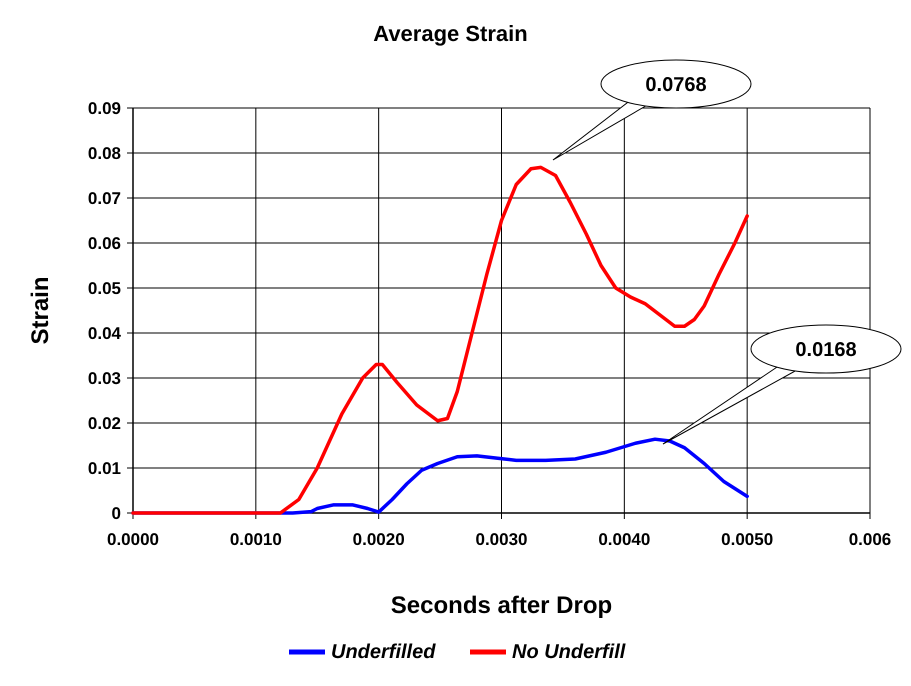 The height and width of the screenshot is (686, 911). What do you see at coordinates (116, 513) in the screenshot?
I see `y-tick-label: 0` at bounding box center [116, 513].